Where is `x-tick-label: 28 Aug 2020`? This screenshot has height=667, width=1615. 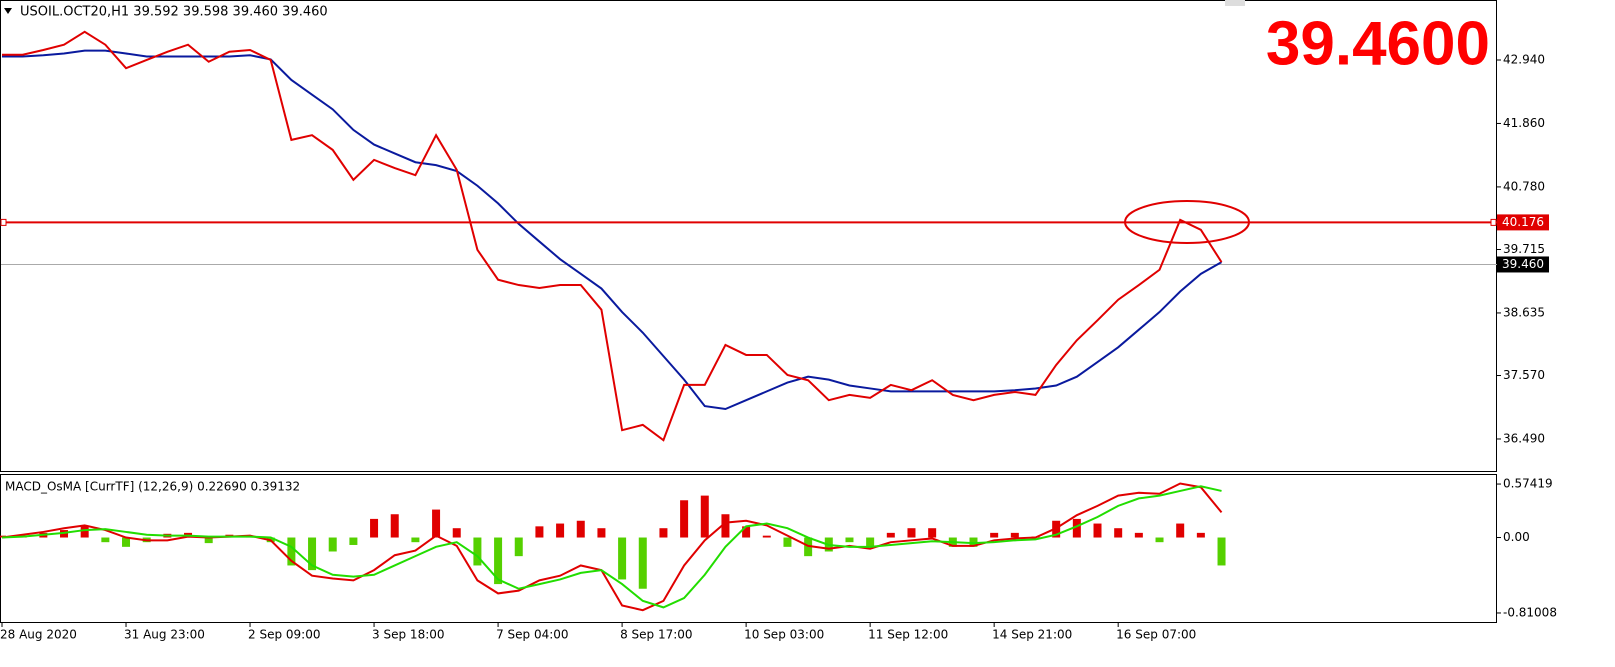
x-tick-label: 28 Aug 2020 is located at coordinates (38, 635).